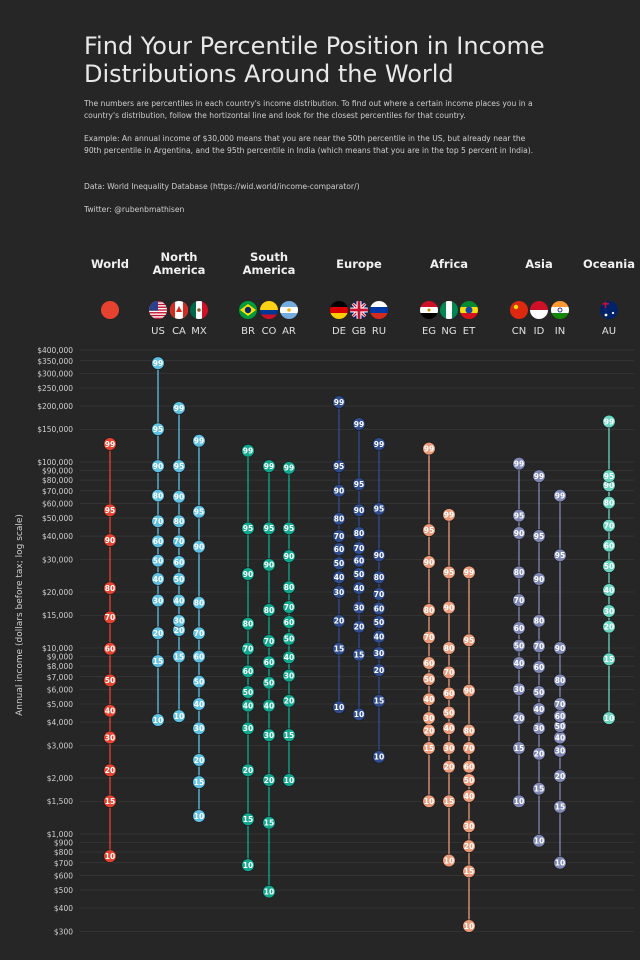  Describe the element at coordinates (60, 666) in the screenshot. I see `y-tick-label: $8,000` at that location.